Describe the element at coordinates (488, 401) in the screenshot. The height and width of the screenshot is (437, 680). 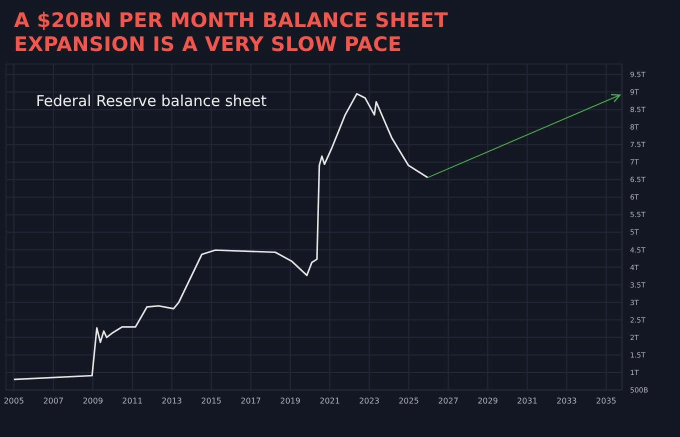
I see `x-tick-label: 2029` at that location.